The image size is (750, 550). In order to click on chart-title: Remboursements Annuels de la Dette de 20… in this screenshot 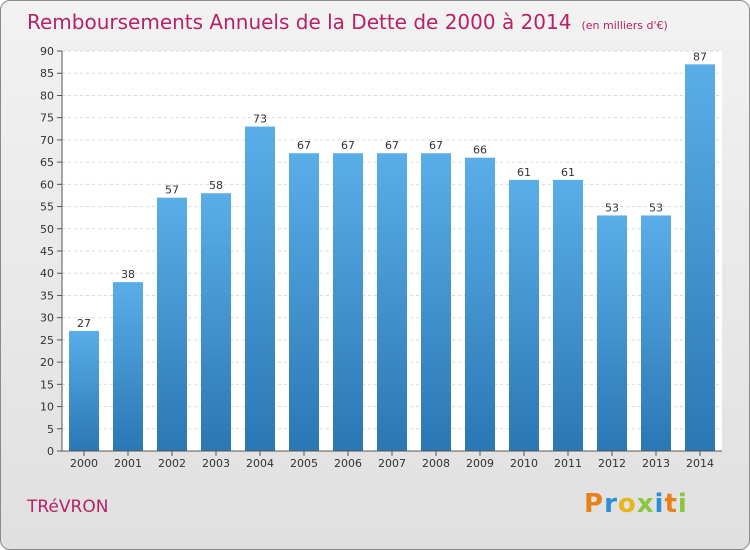, I will do `click(347, 22)`.